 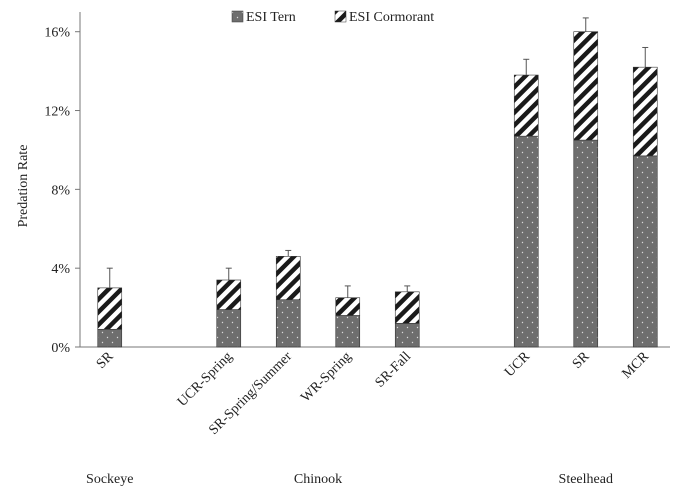 I want to click on y-tick-label: 12%, so click(x=57, y=112).